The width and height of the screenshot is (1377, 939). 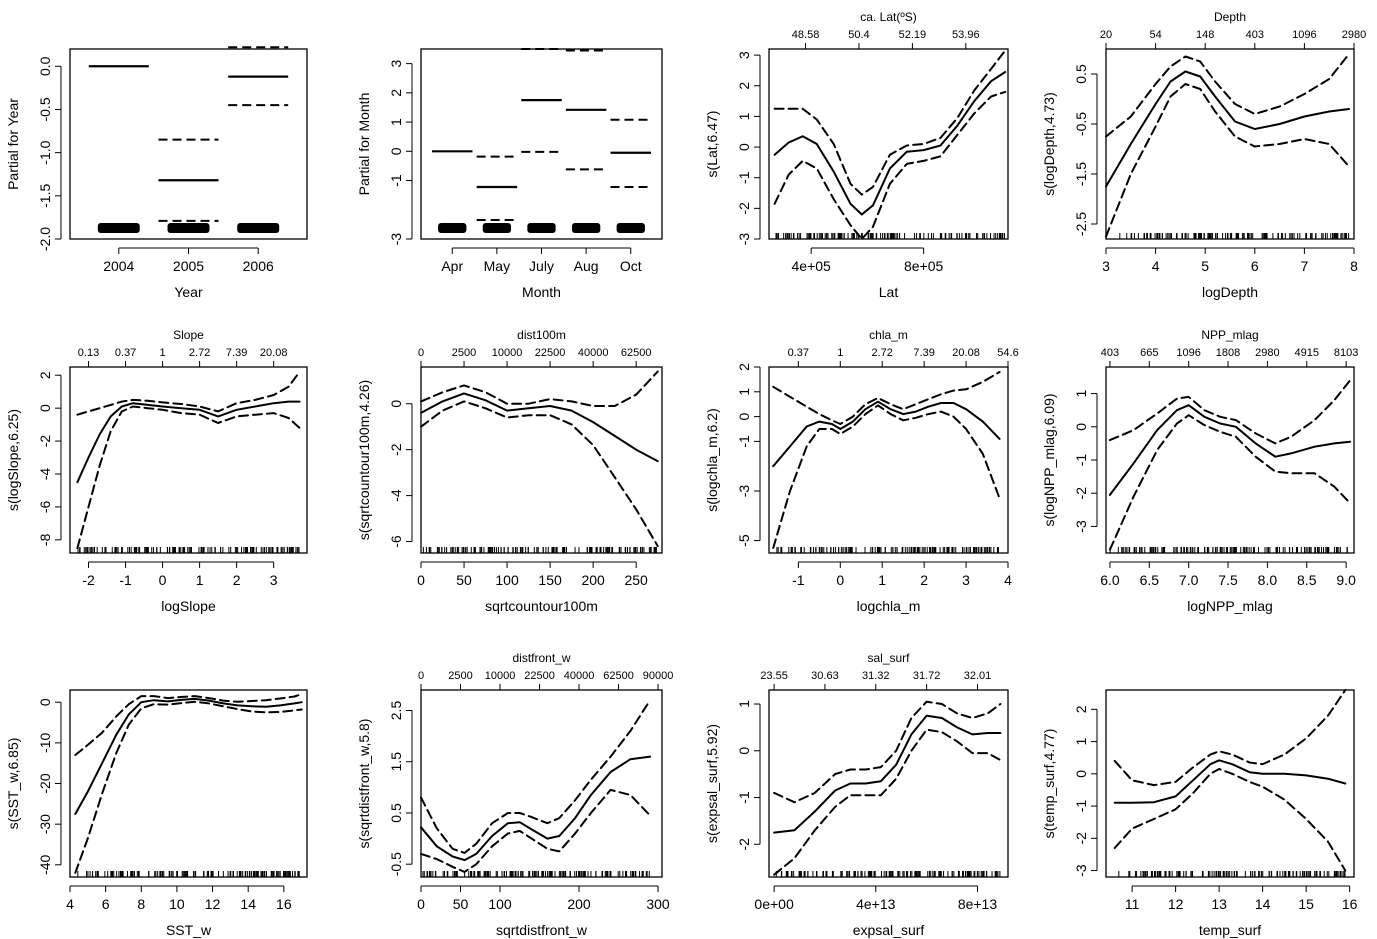 I want to click on top-tick-label: 403, so click(x=1110, y=353).